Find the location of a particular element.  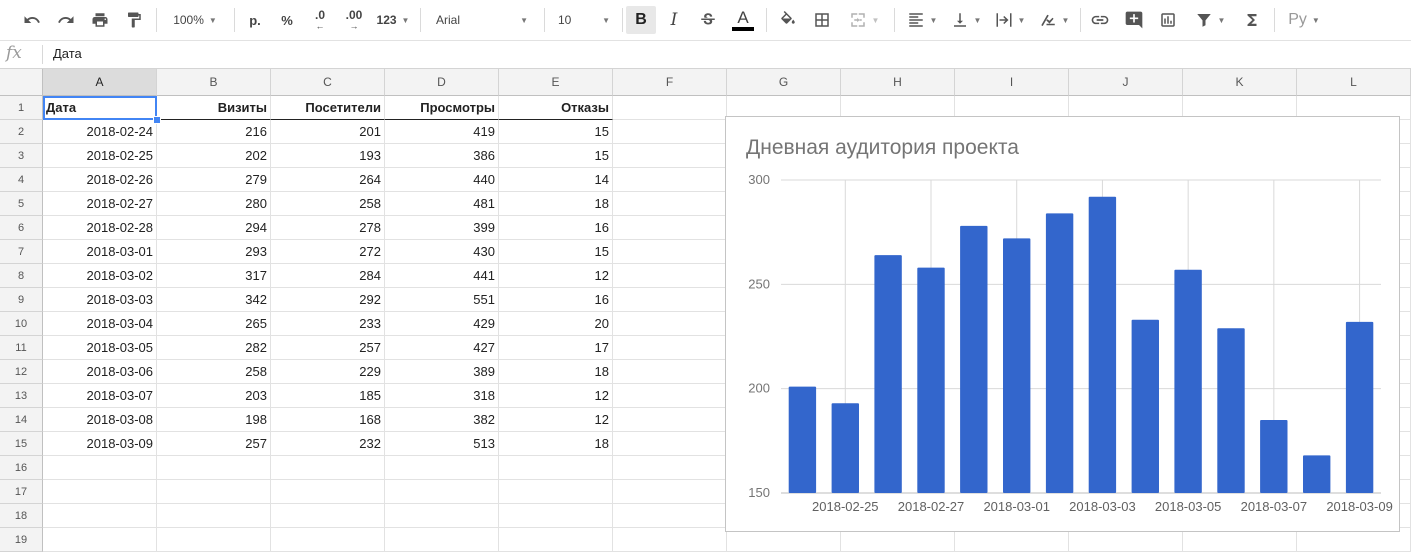

column-header-a: A is located at coordinates (100, 82).